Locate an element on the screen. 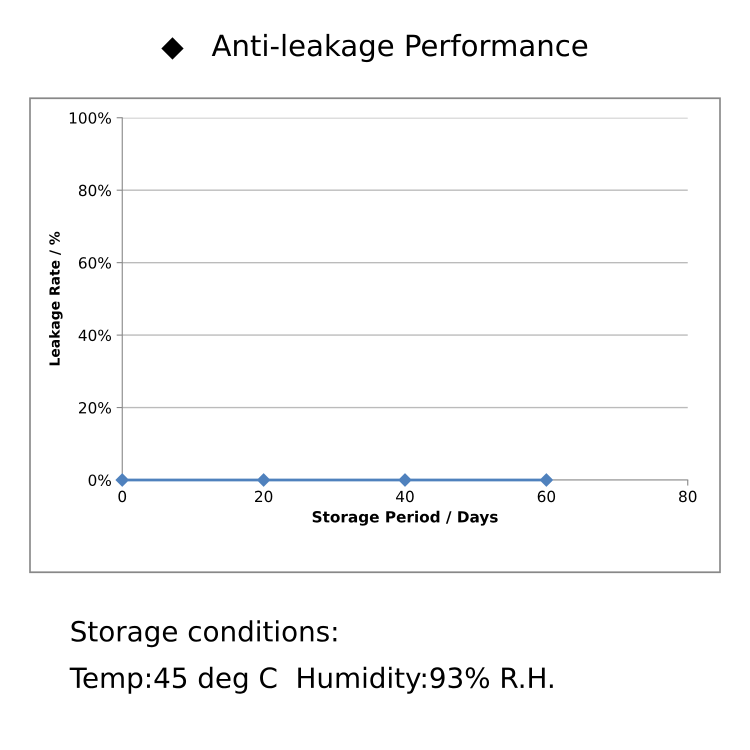 The image size is (750, 750). x-axis-title: Storage Period / Days is located at coordinates (405, 518).